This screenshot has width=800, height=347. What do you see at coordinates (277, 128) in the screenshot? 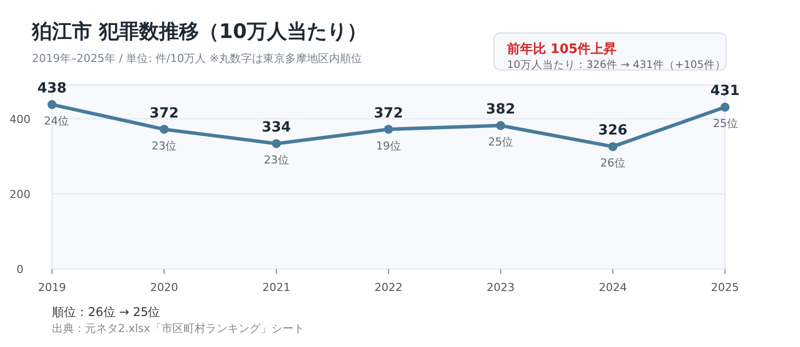
I see `data-label: 334` at bounding box center [277, 128].